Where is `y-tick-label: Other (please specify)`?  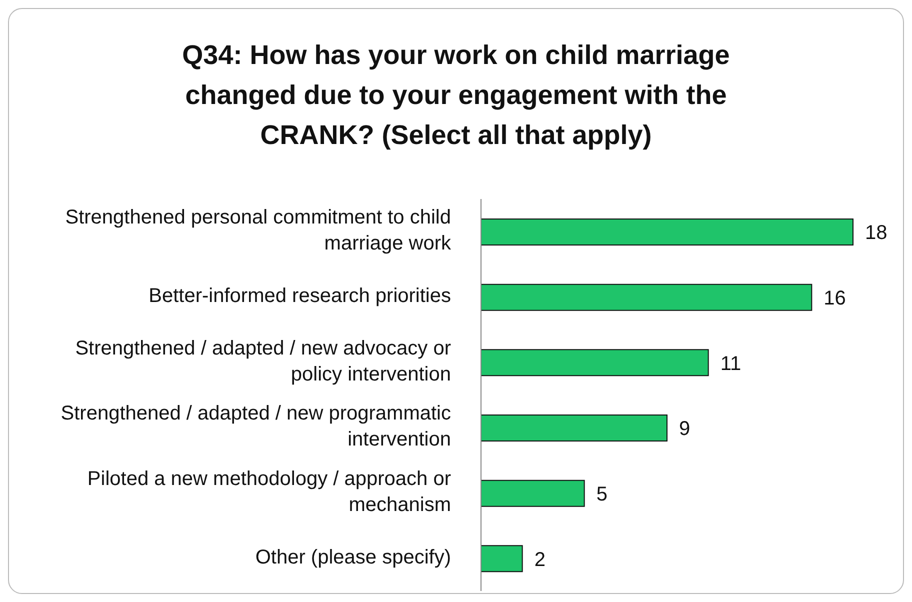 y-tick-label: Other (please specify) is located at coordinates (353, 557).